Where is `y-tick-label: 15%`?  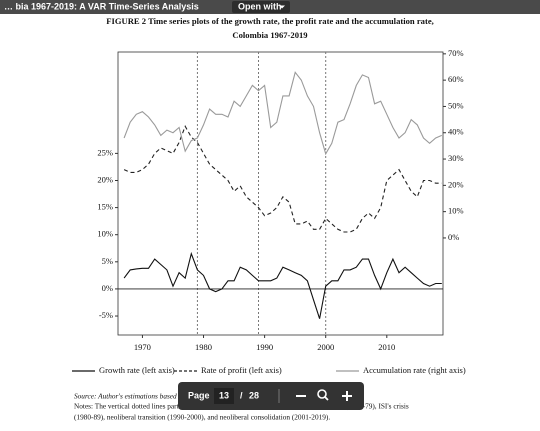 y-tick-label: 15% is located at coordinates (105, 207).